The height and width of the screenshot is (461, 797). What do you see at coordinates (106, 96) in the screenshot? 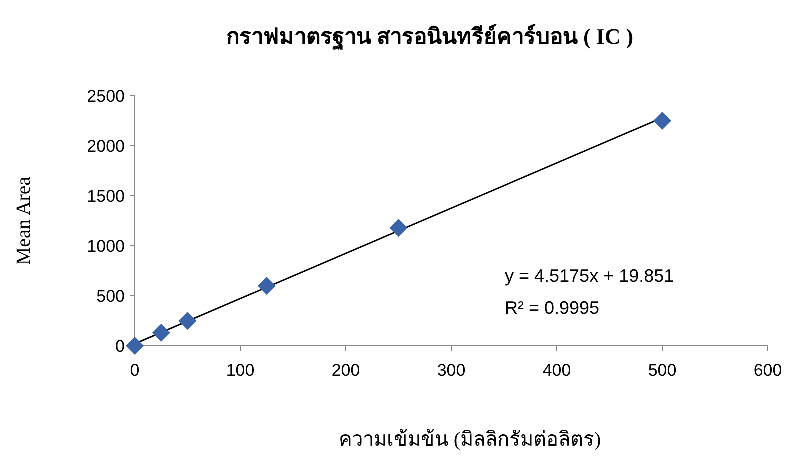
I see `y-tick-label: 2500` at bounding box center [106, 96].